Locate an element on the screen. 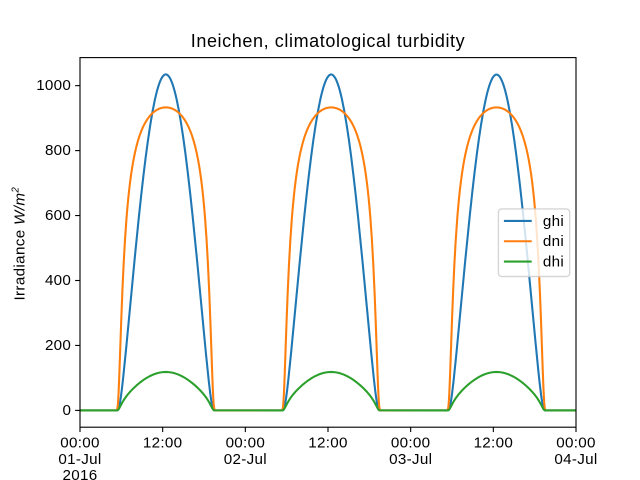  svg-text: 0 is located at coordinates (66, 410).